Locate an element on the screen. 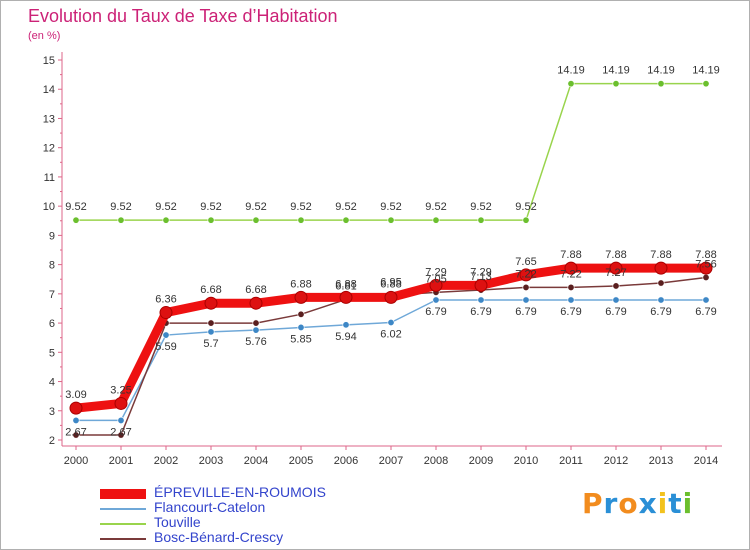 The height and width of the screenshot is (550, 750). x-tick-label: 2012 is located at coordinates (616, 461).